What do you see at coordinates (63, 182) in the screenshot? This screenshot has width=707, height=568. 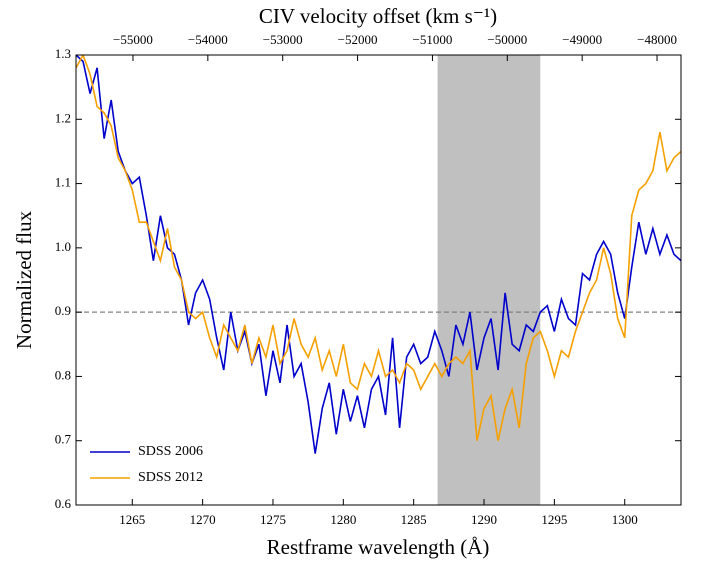 I see `y-tick-label: 1.1` at bounding box center [63, 182].